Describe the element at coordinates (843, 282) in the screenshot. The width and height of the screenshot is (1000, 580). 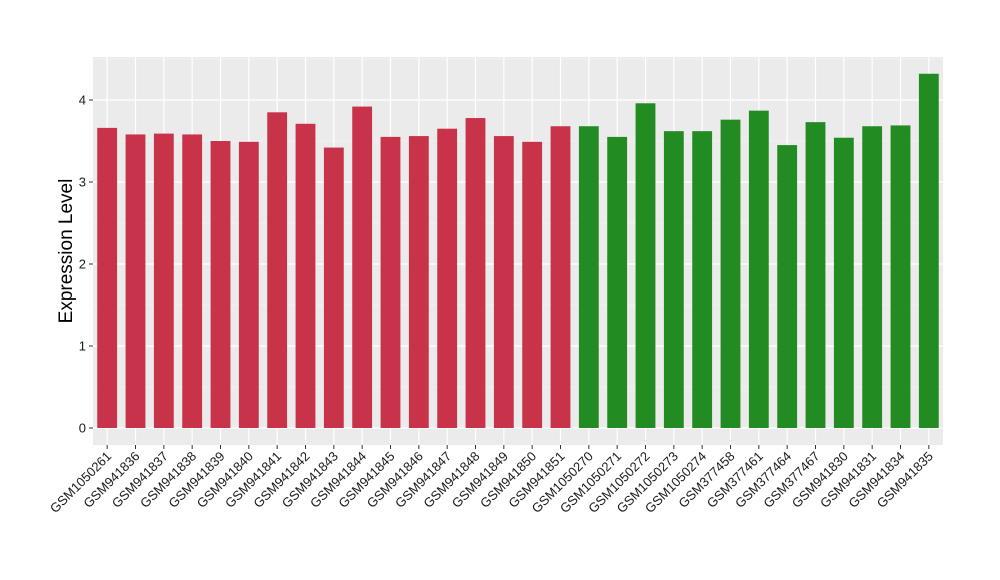
I see `bar-GSM941830` at that location.